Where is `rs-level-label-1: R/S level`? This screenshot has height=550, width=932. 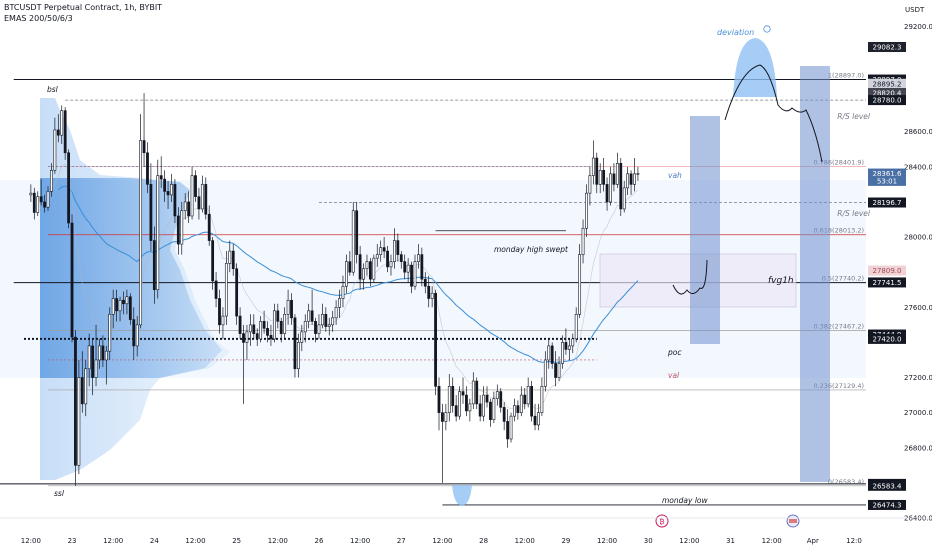 rs-level-label-1: R/S level is located at coordinates (854, 116).